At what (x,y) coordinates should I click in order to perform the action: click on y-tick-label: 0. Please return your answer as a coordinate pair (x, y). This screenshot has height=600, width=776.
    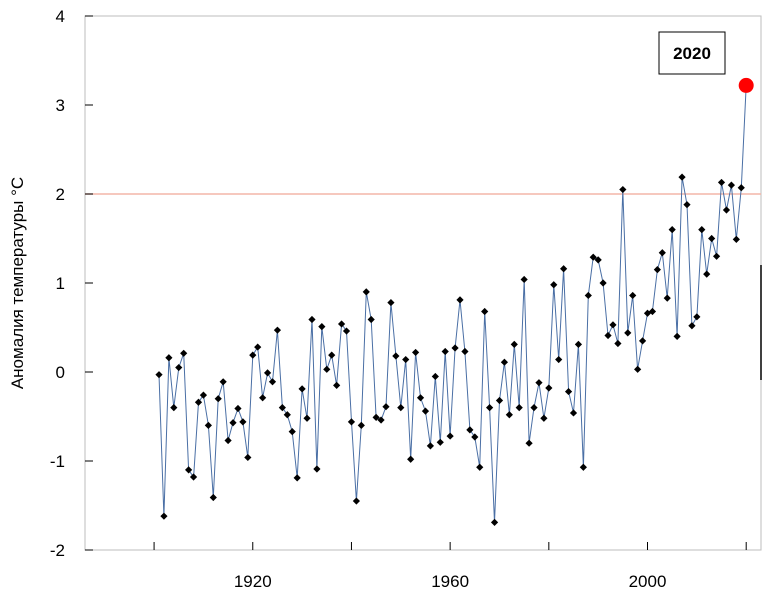
    Looking at the image, I should click on (60, 372).